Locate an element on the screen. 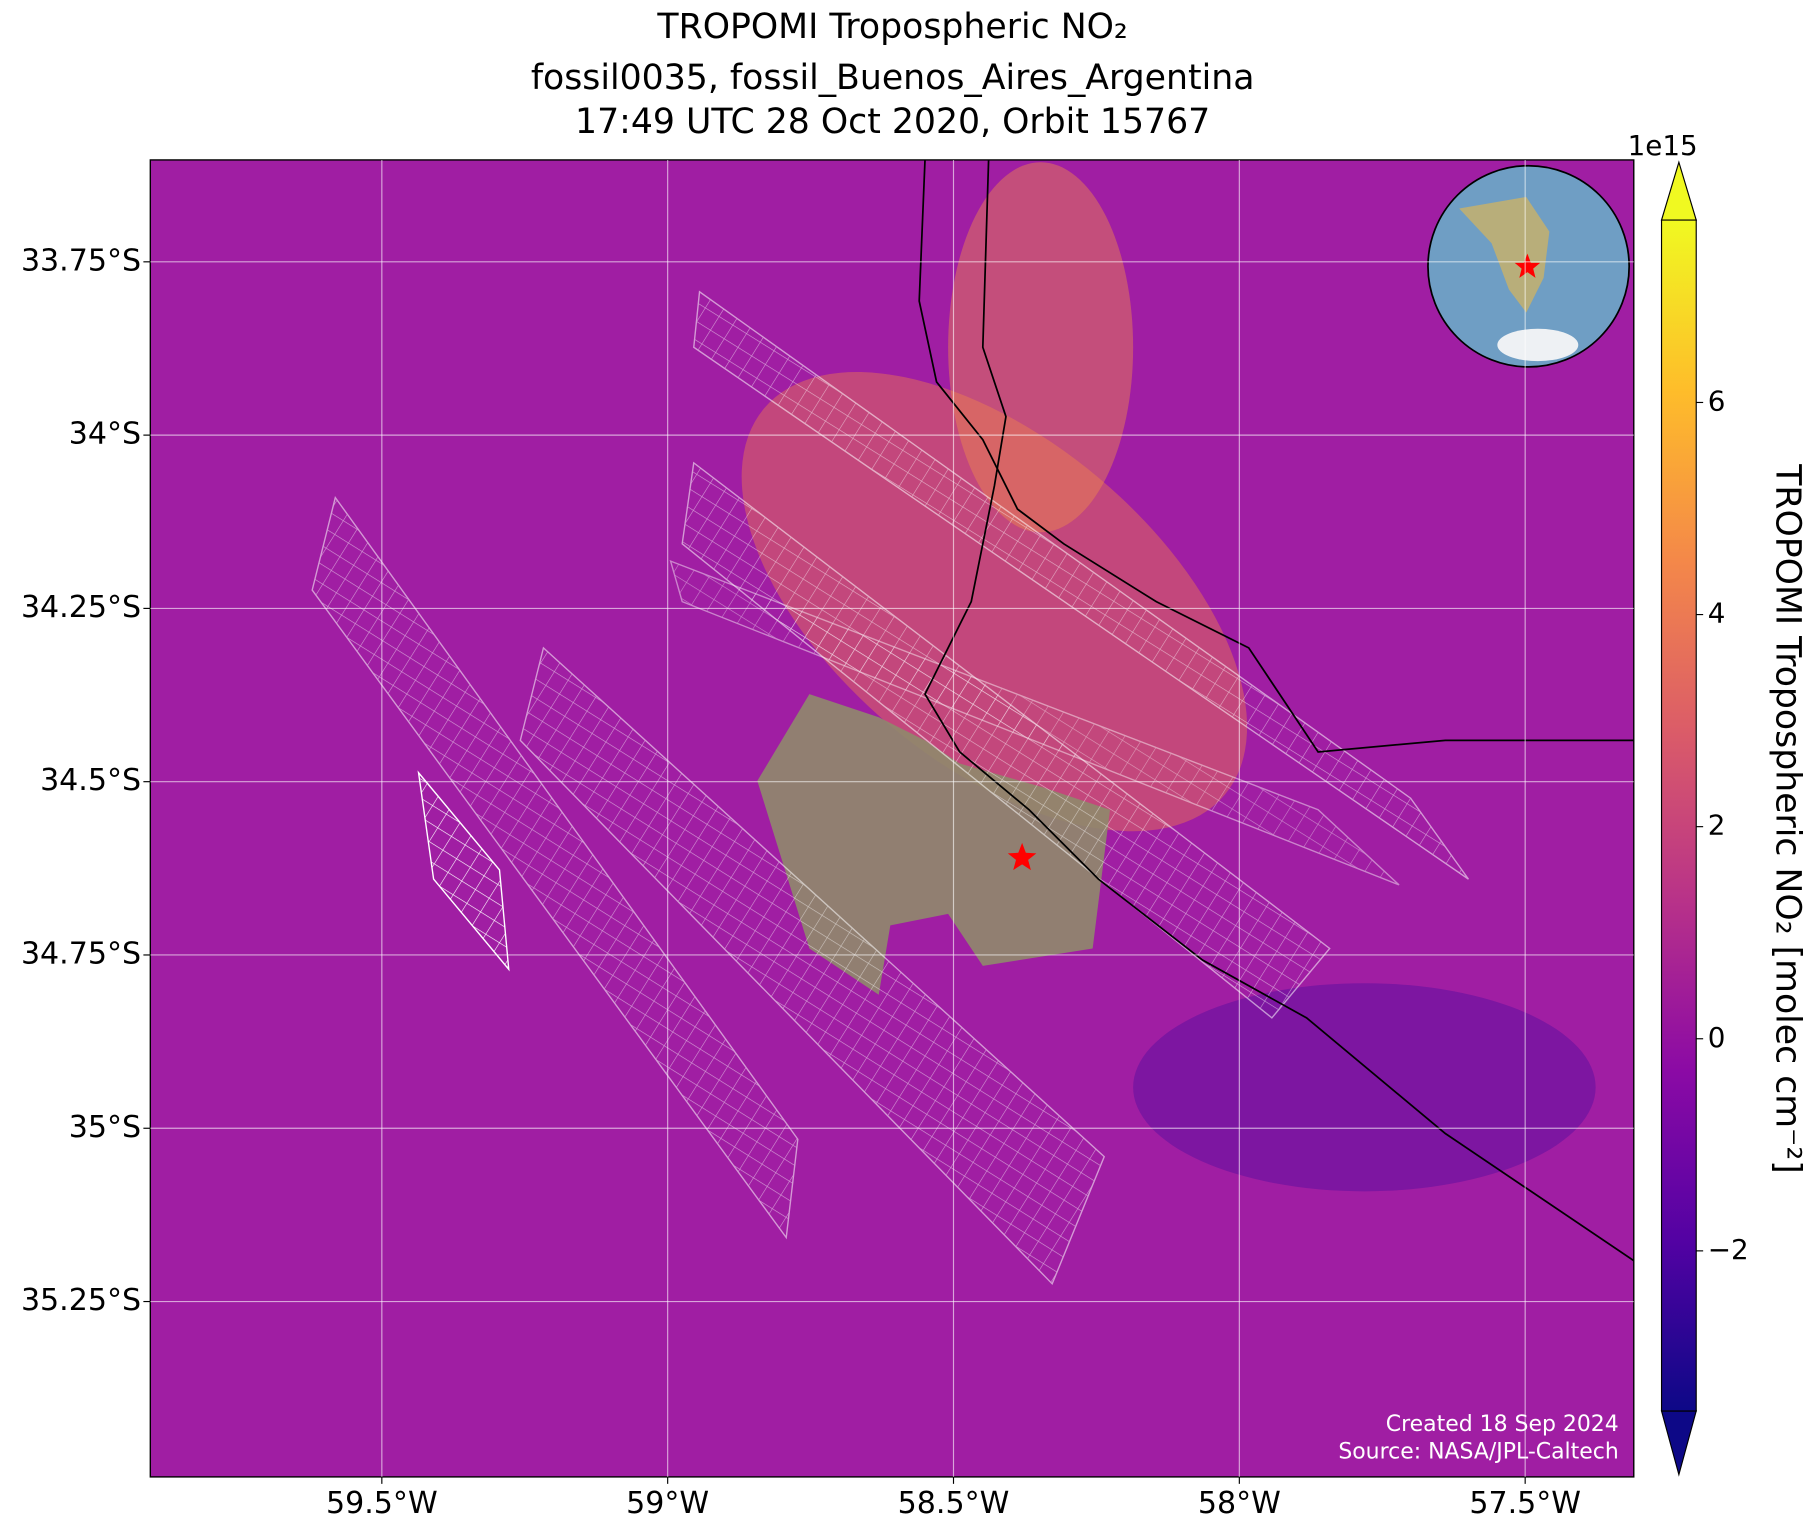  x-tick-label: 58.5°W is located at coordinates (954, 1503).